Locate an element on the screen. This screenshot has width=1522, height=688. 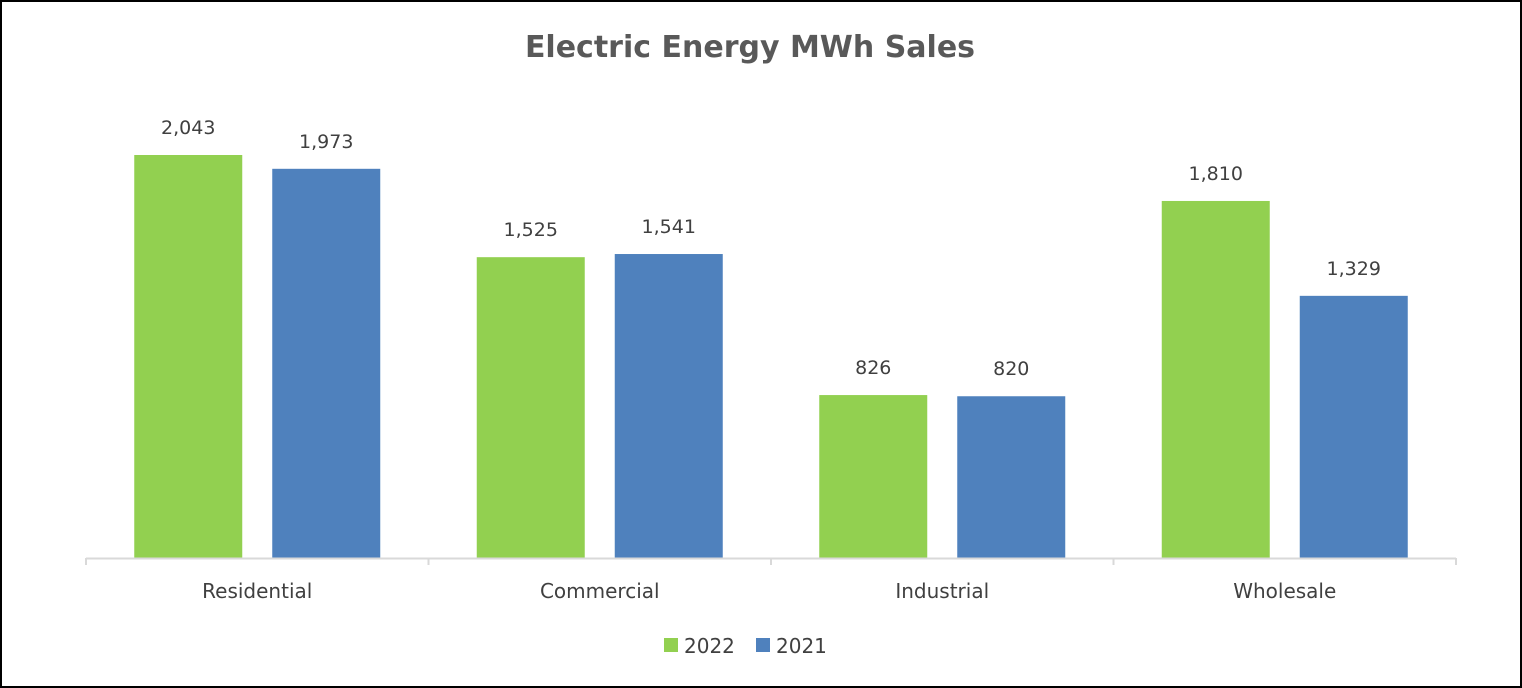
data-label-residential-2022: 2,043 is located at coordinates (188, 128).